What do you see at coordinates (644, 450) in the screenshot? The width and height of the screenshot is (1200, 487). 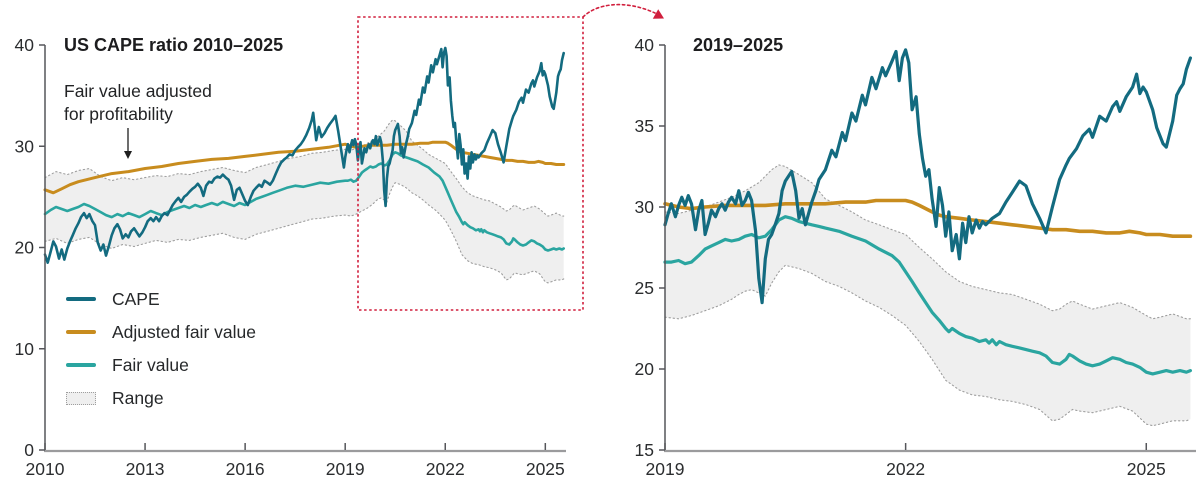 I see `y-tick-label: 15` at bounding box center [644, 450].